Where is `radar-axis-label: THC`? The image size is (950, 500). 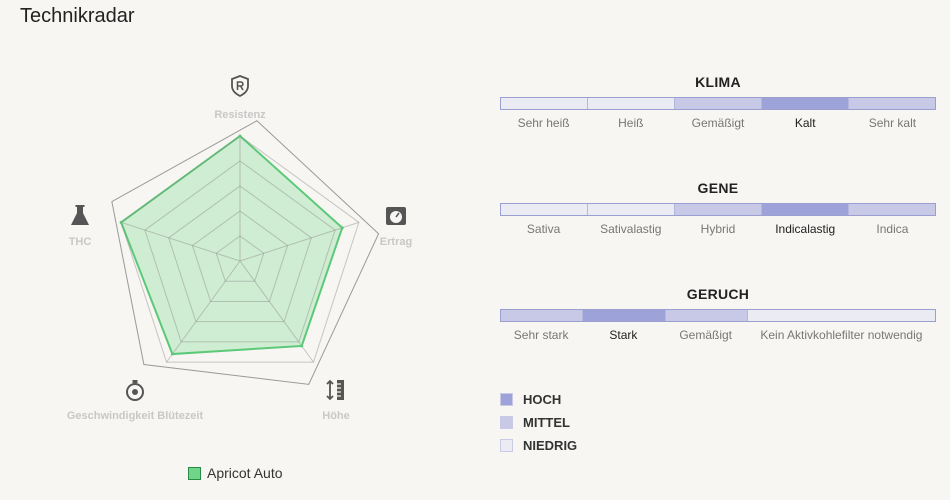
radar-axis-label: THC is located at coordinates (80, 242).